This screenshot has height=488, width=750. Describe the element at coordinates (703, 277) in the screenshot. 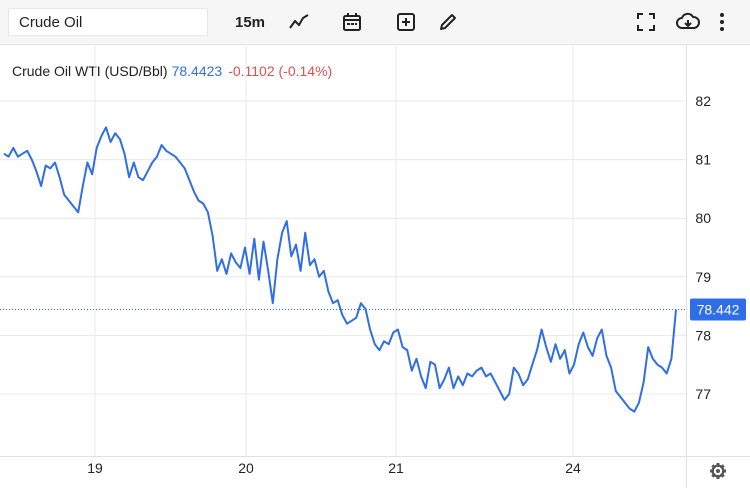

I see `y-tick-label: 79` at that location.